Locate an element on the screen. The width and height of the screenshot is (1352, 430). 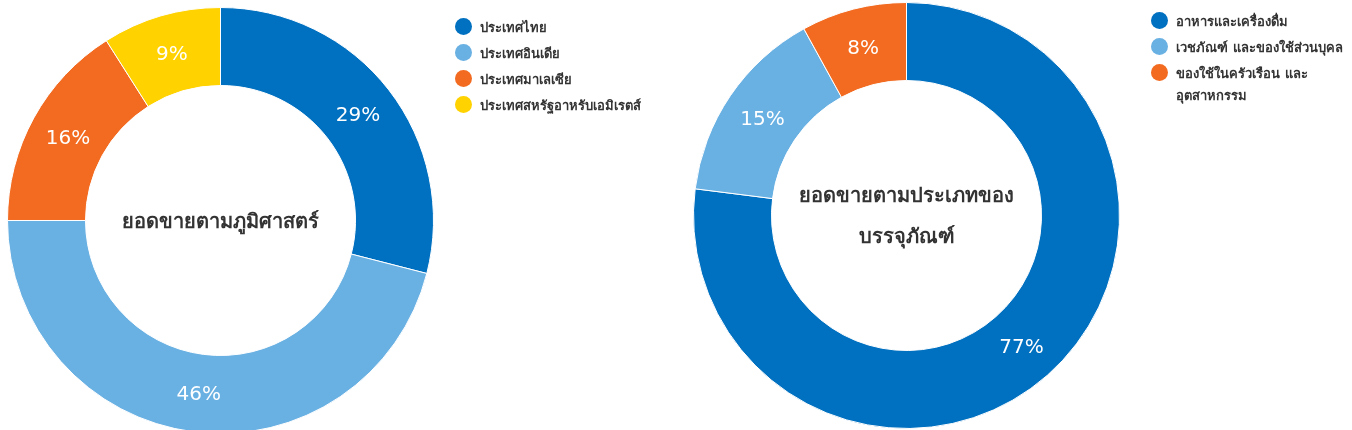
data-label: 29% is located at coordinates (358, 113).